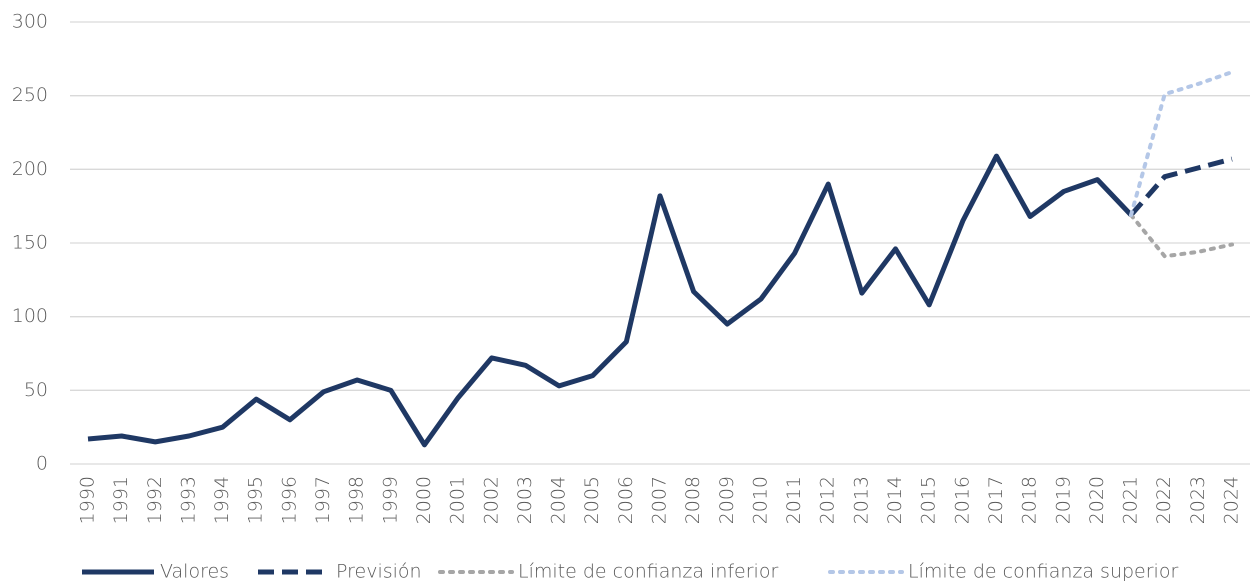 This screenshot has height=587, width=1256. Describe the element at coordinates (188, 500) in the screenshot. I see `x-tick-label: 1993` at that location.